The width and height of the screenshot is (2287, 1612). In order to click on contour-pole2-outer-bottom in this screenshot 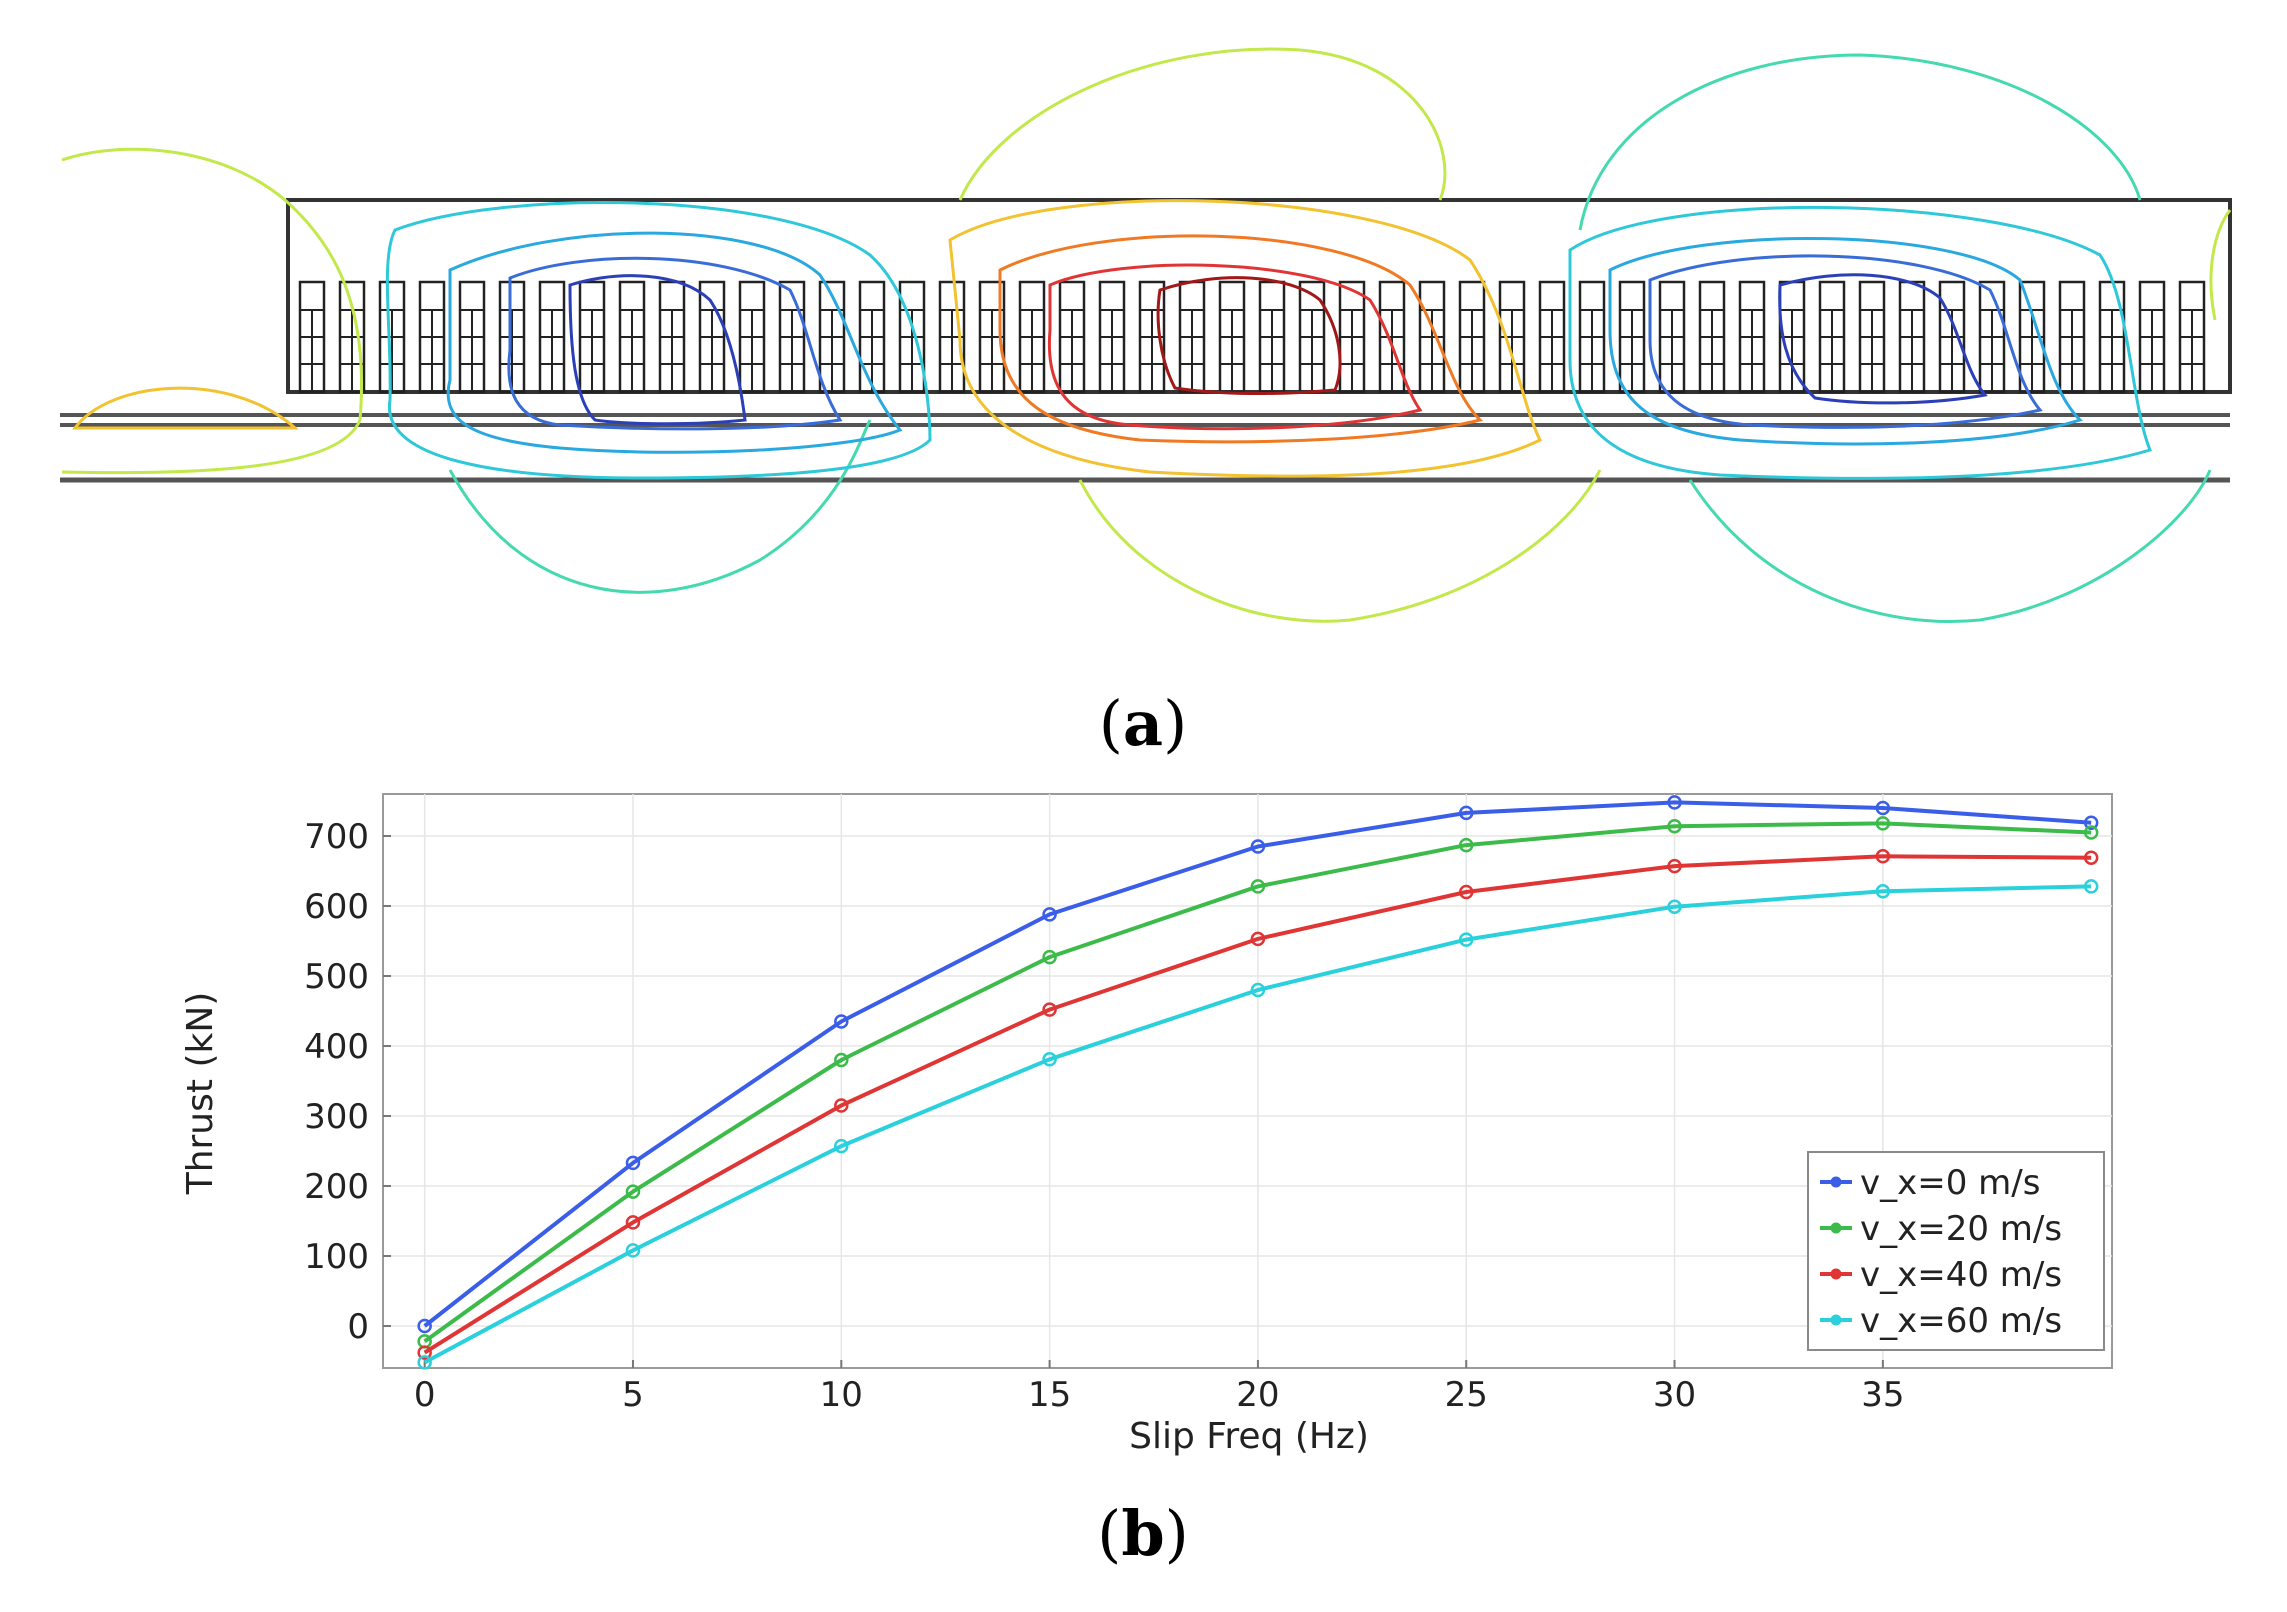, I will do `click(1340, 546)`.